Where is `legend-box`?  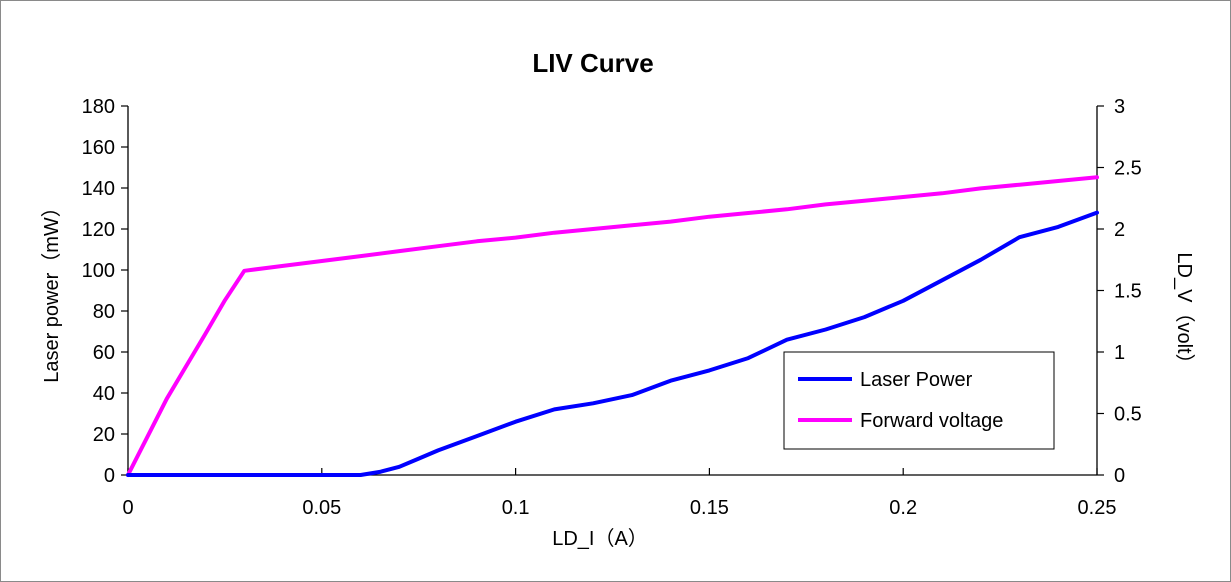
legend-box is located at coordinates (919, 400).